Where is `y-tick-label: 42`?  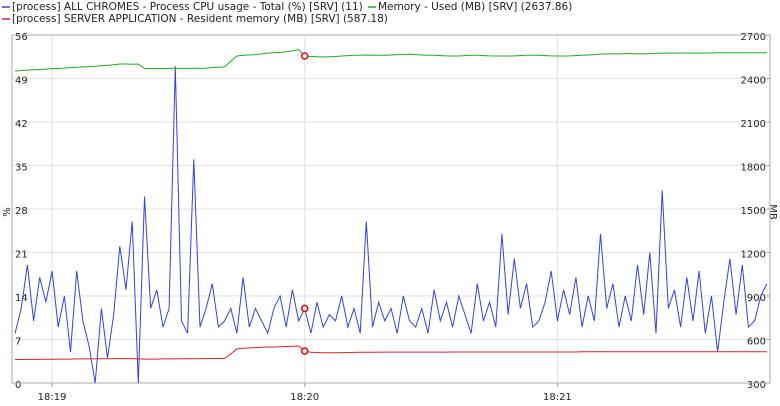
y-tick-label: 42 is located at coordinates (21, 124).